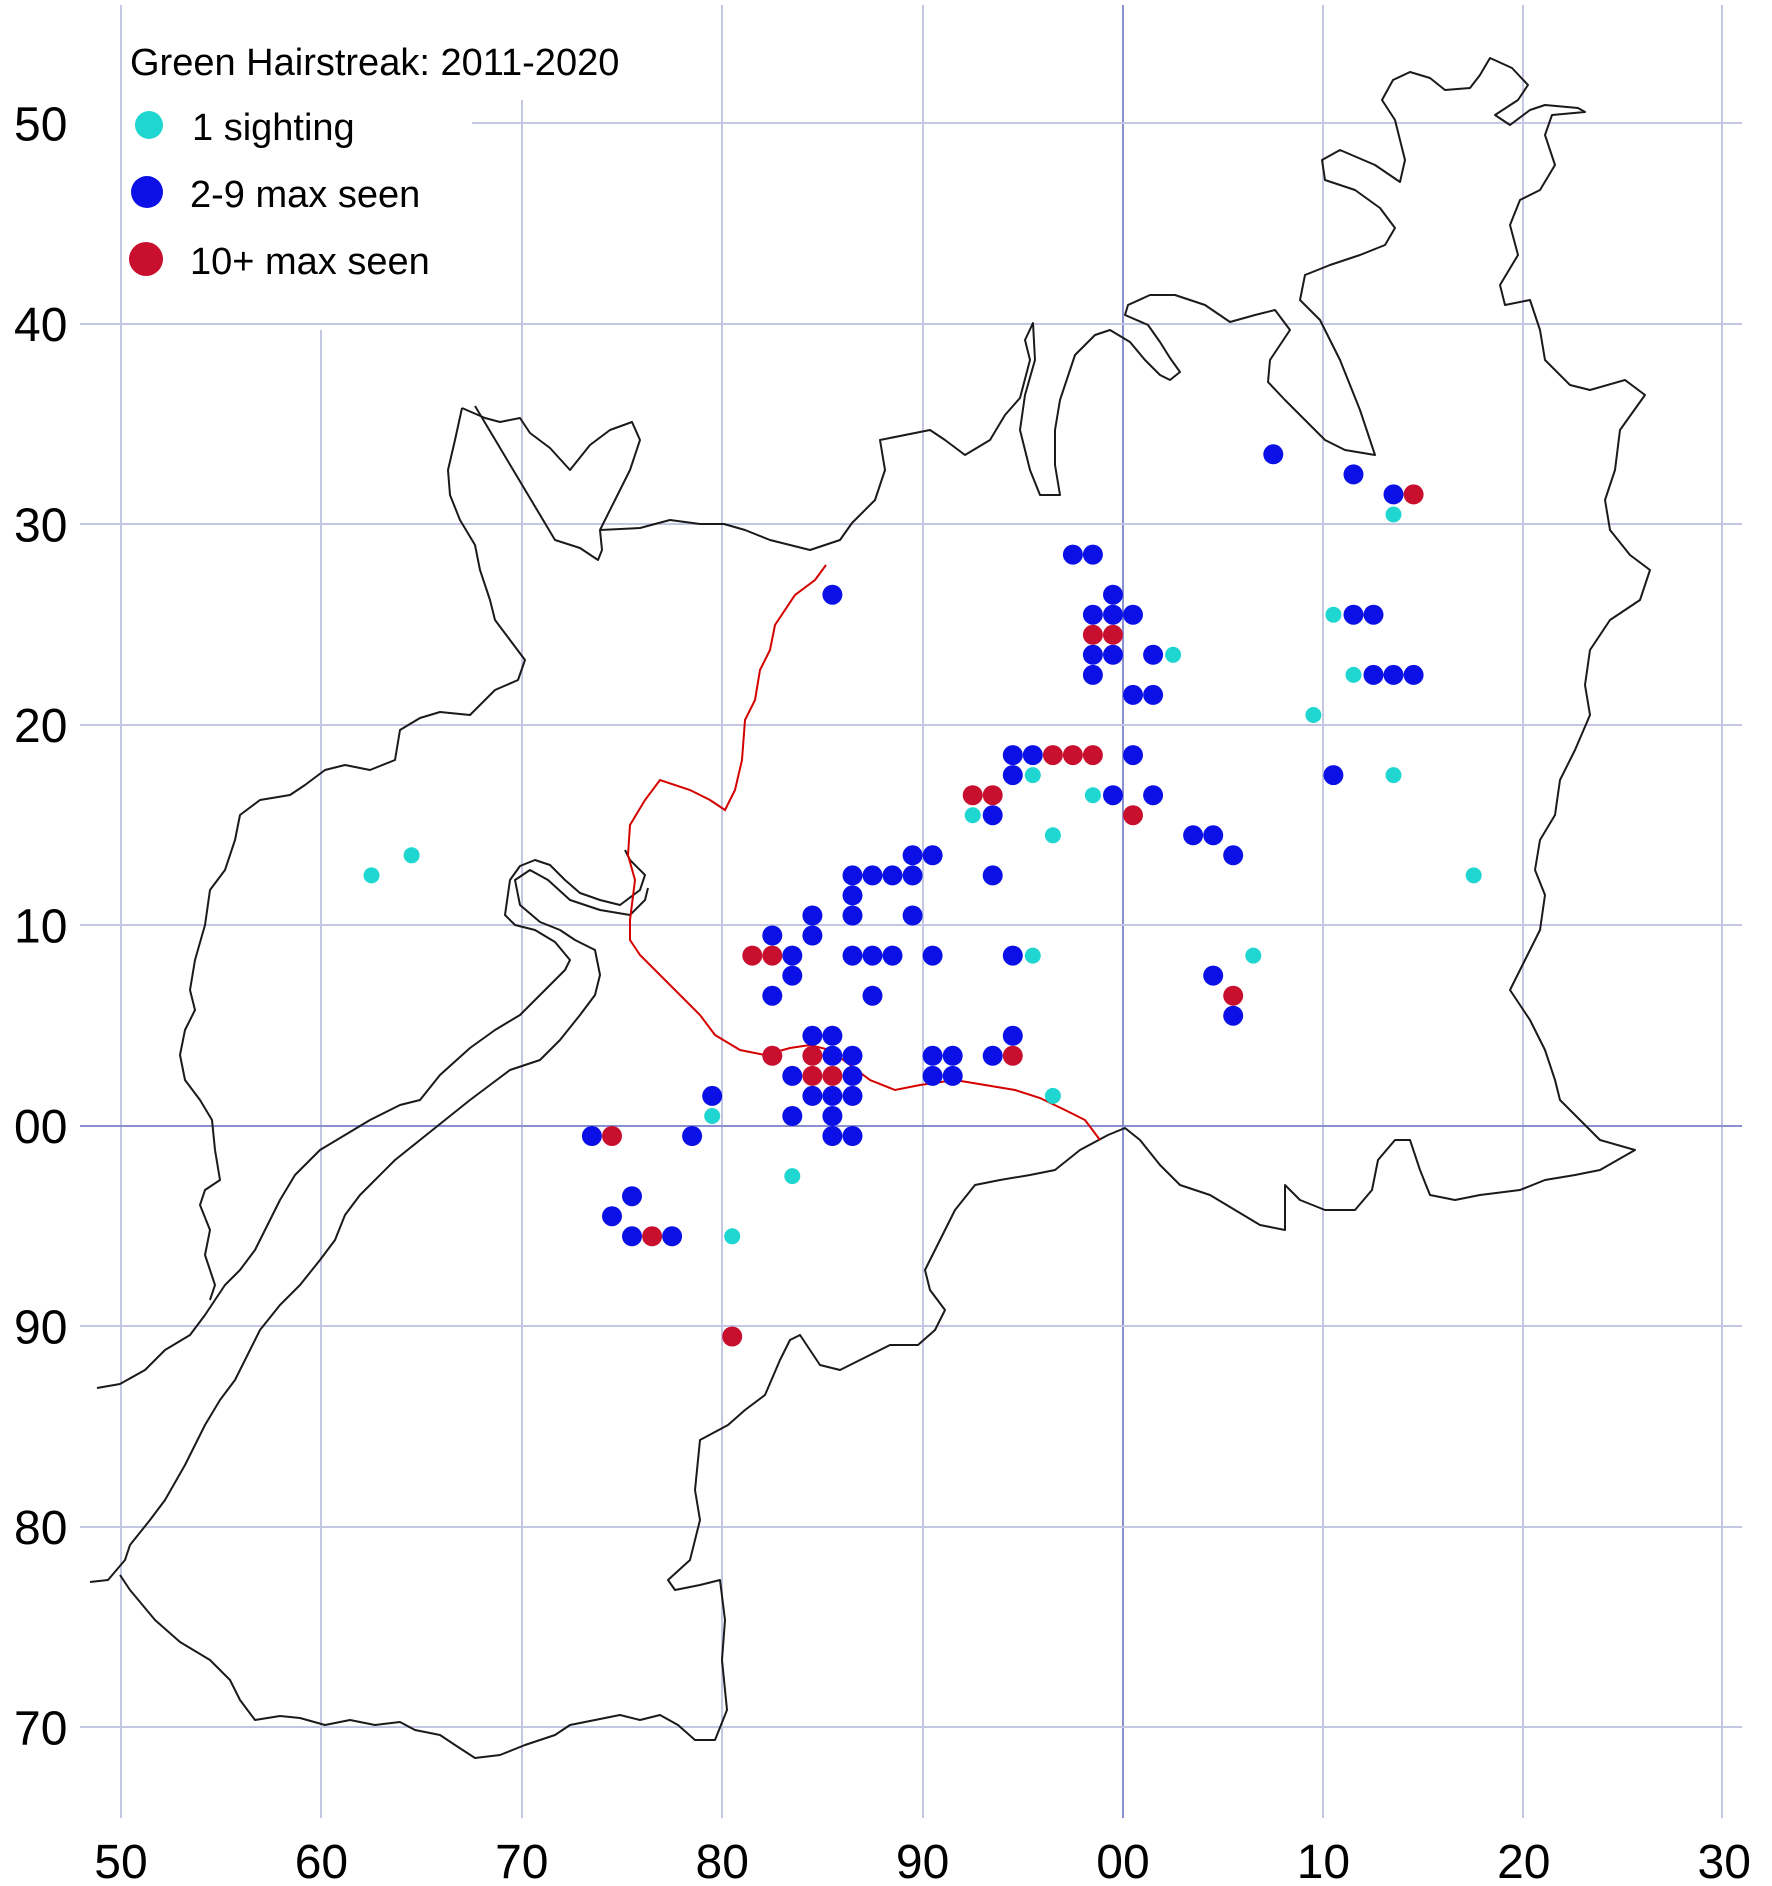 This screenshot has width=1772, height=1886. I want to click on estuary-south-bank, so click(369, 1226).